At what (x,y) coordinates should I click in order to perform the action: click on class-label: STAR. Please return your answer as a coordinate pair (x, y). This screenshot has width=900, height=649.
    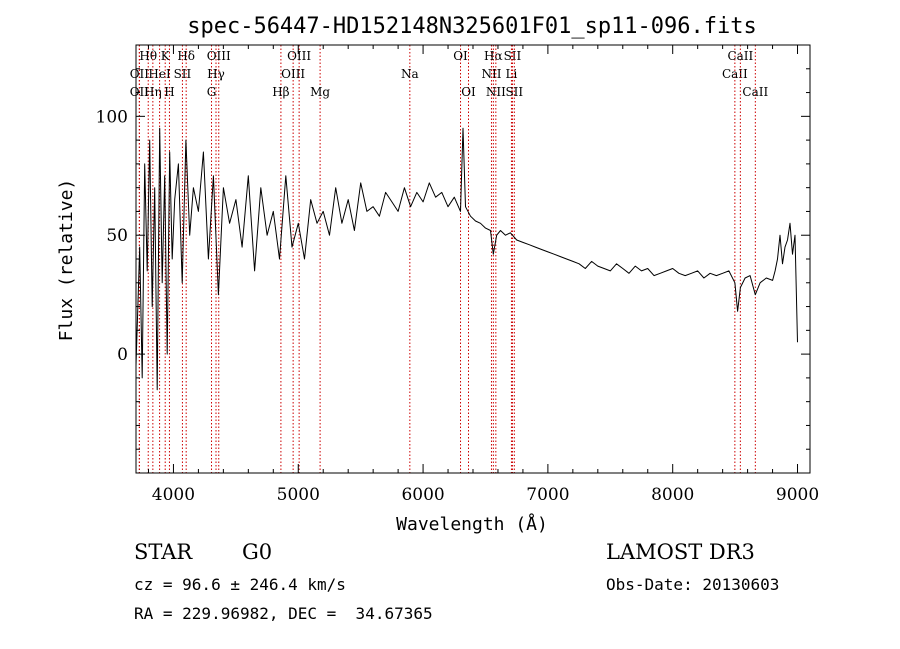
    Looking at the image, I should click on (163, 552).